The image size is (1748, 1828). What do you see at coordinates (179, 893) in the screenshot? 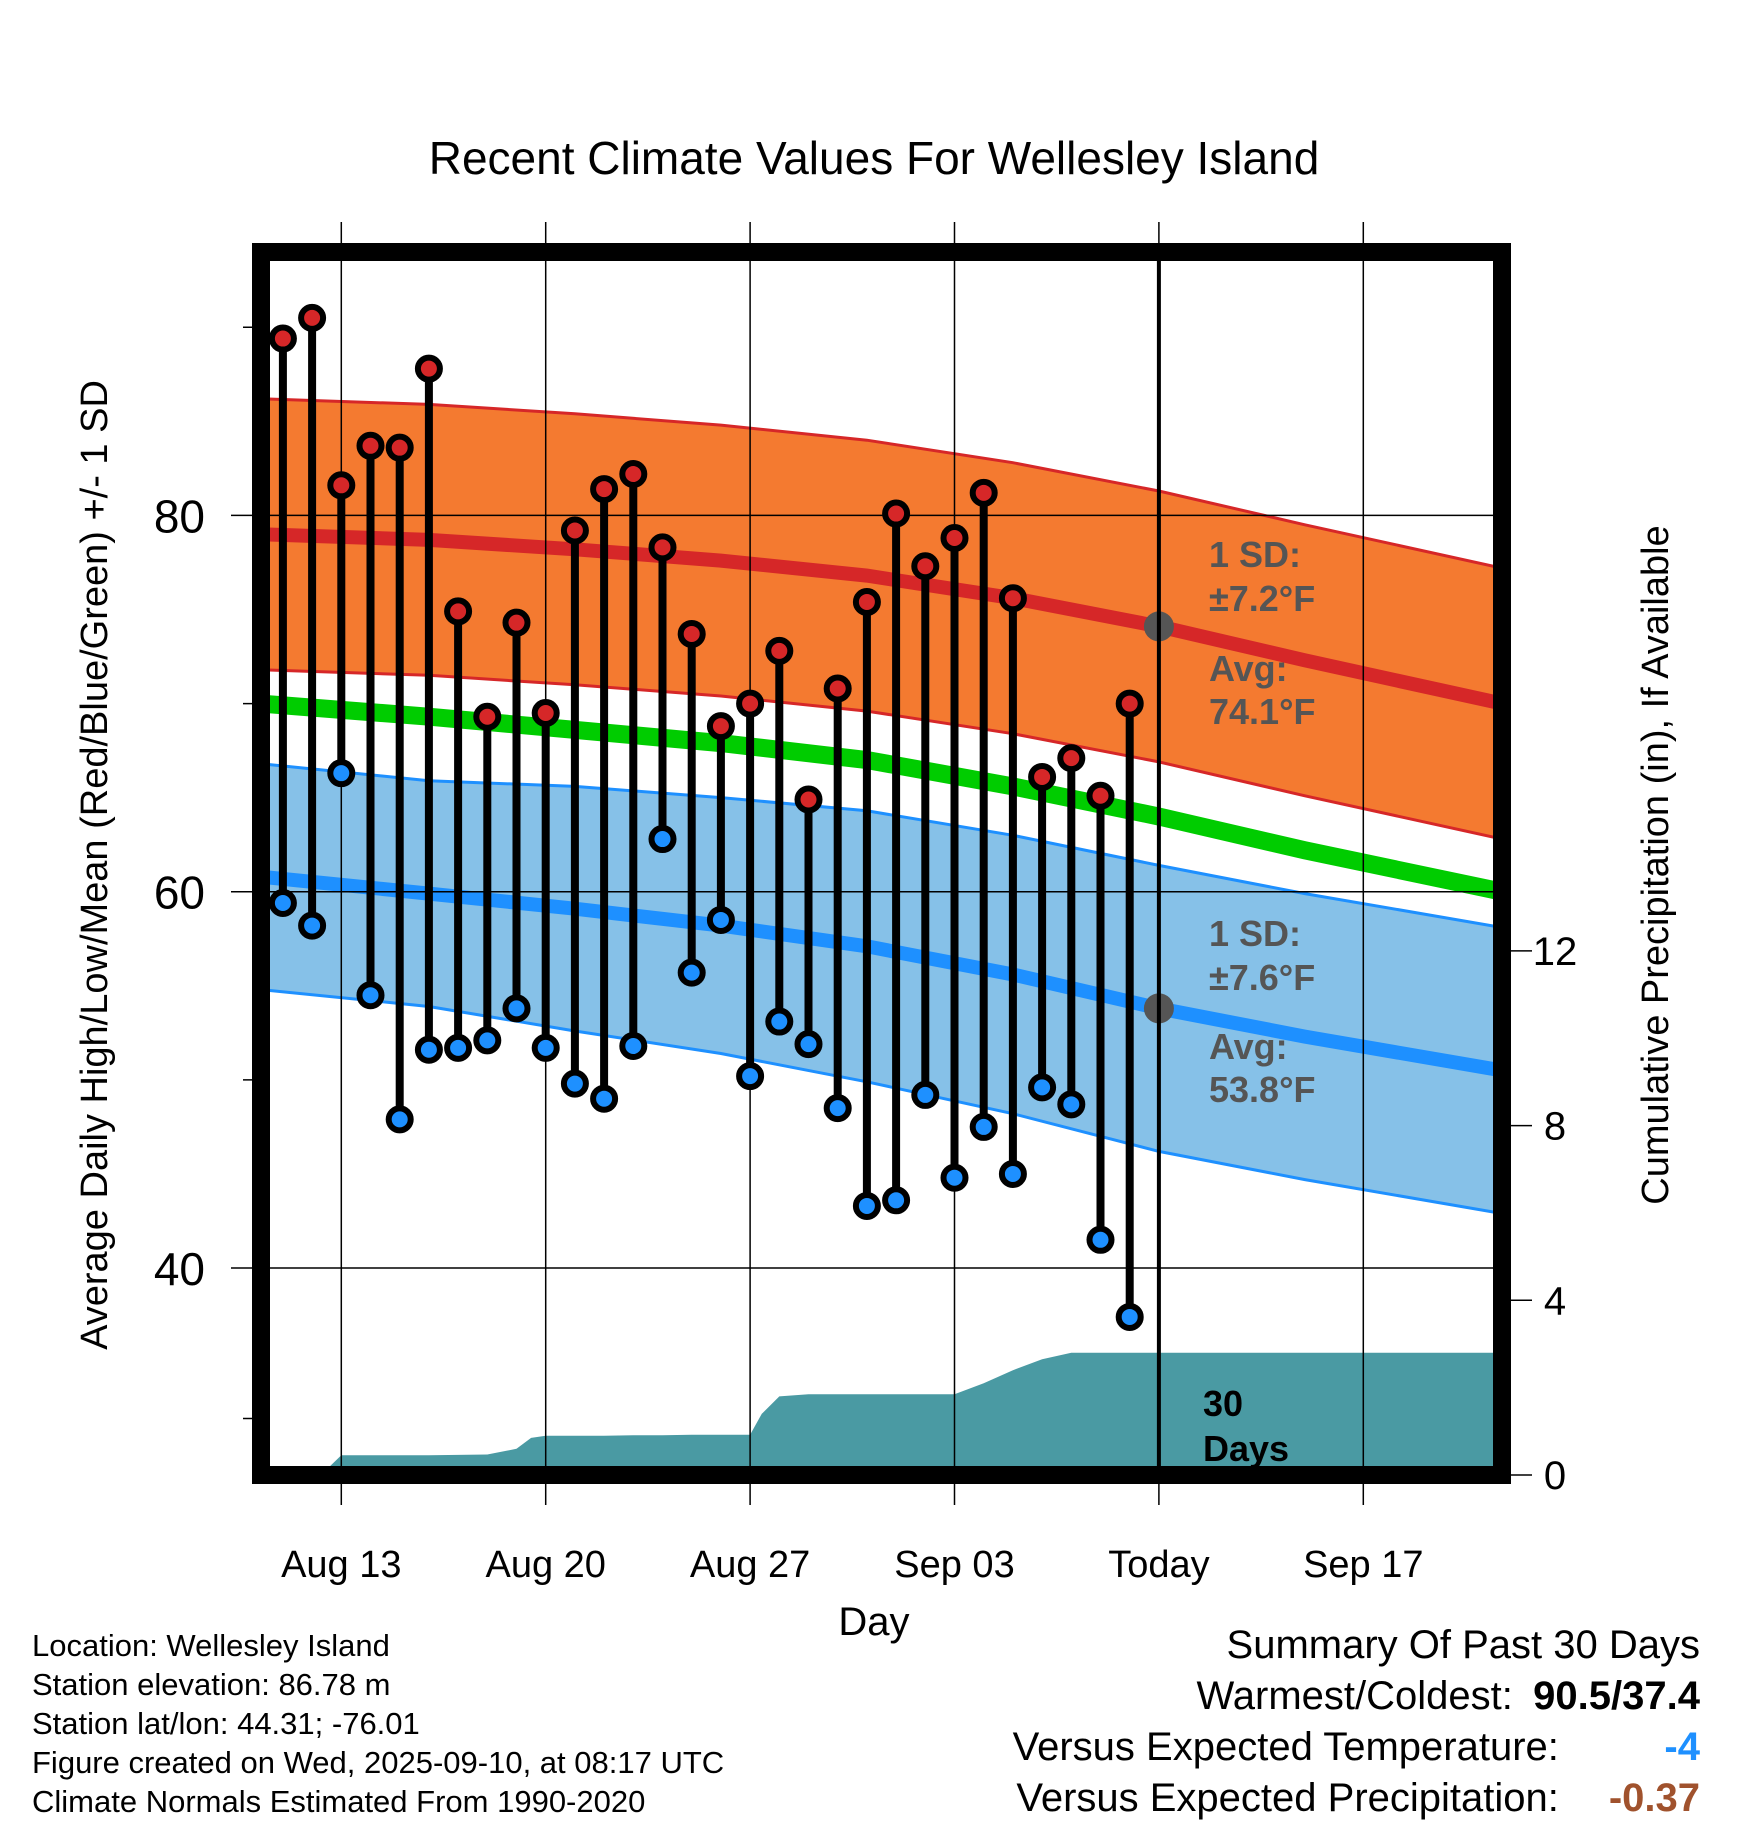
I see `y-tick-label: 60` at bounding box center [179, 893].